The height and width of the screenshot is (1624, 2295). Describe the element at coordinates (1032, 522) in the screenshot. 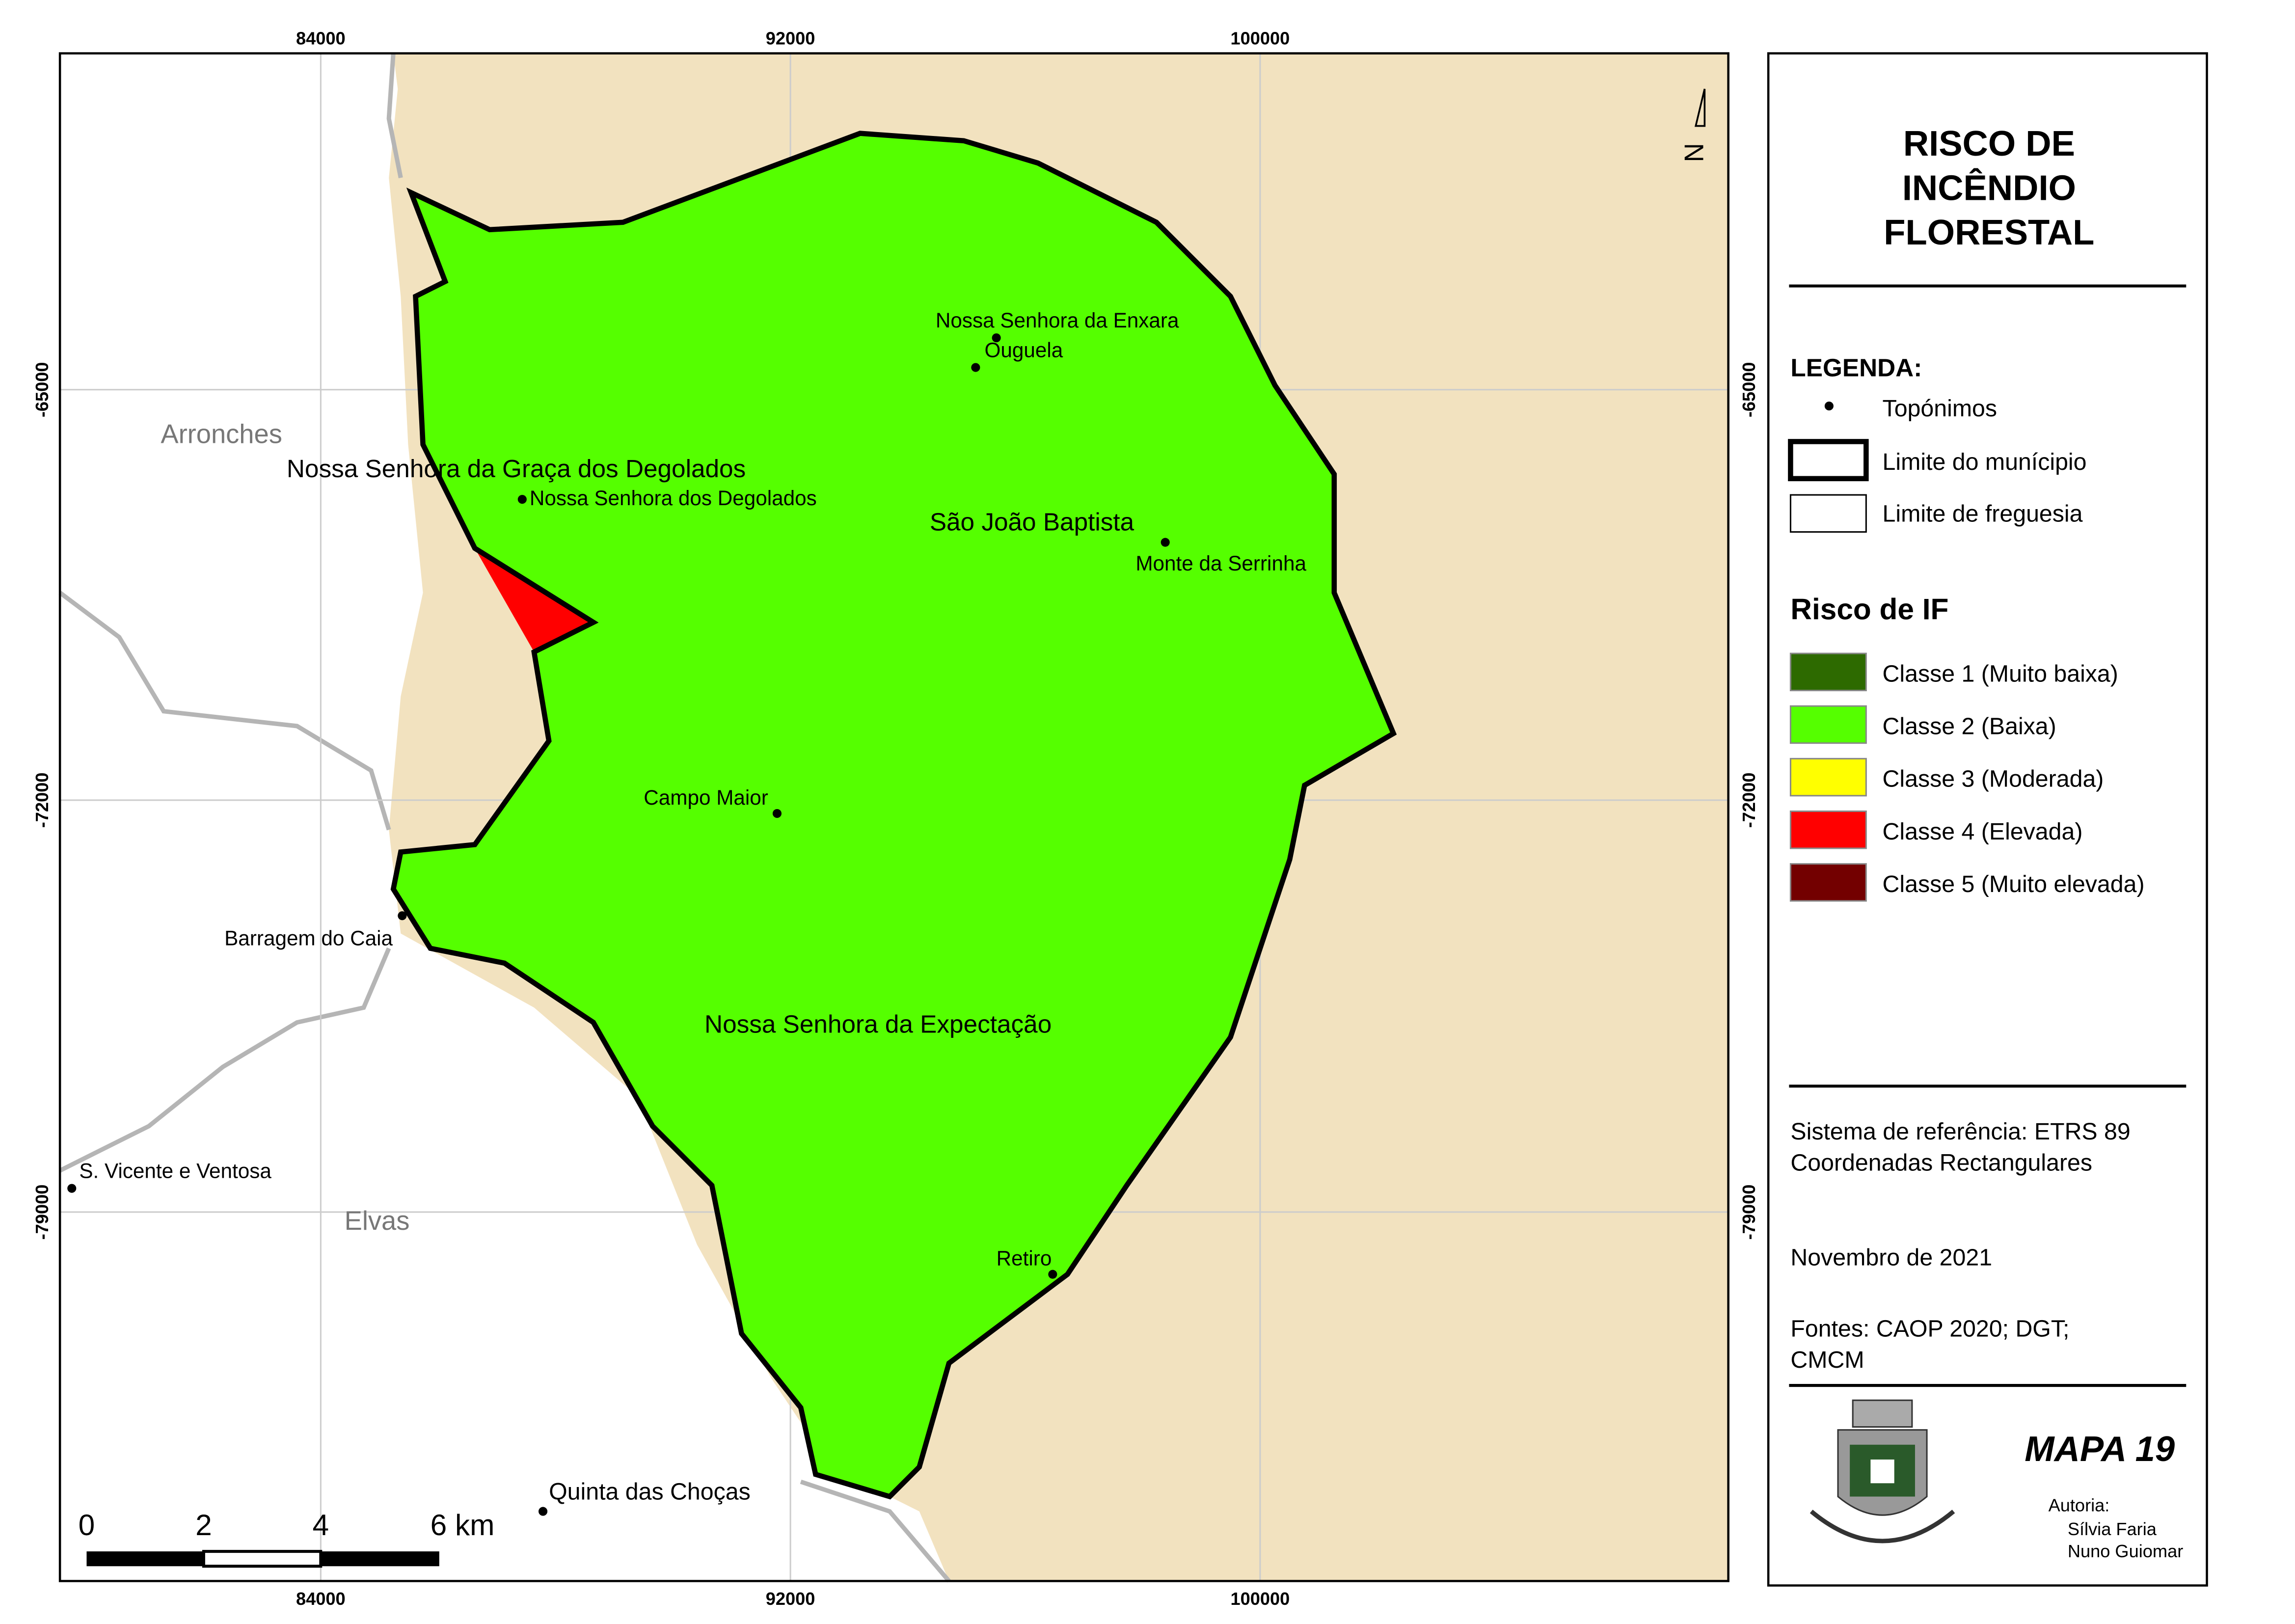

I see `parish-label: São João Baptista` at that location.